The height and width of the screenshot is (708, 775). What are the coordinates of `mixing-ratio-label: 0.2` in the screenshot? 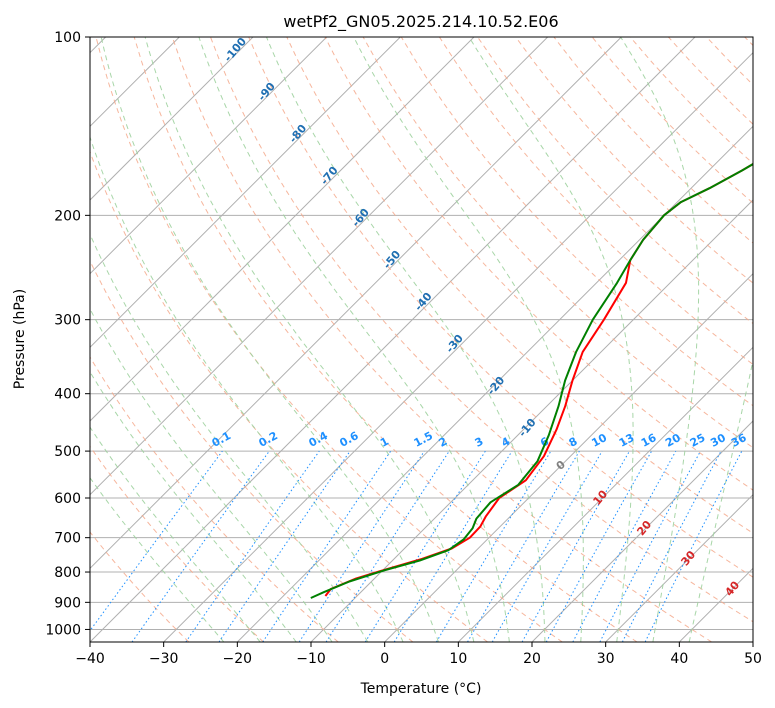 It's located at (268, 439).